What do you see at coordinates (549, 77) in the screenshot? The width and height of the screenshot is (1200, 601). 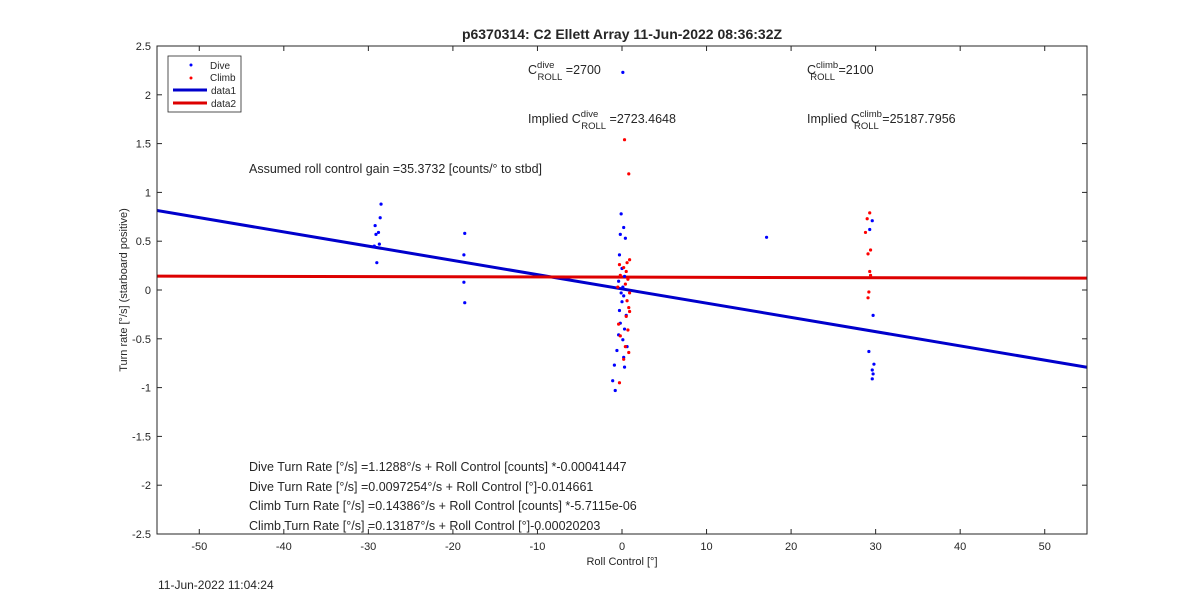 I see `c-dive-sub: ROLL` at bounding box center [549, 77].